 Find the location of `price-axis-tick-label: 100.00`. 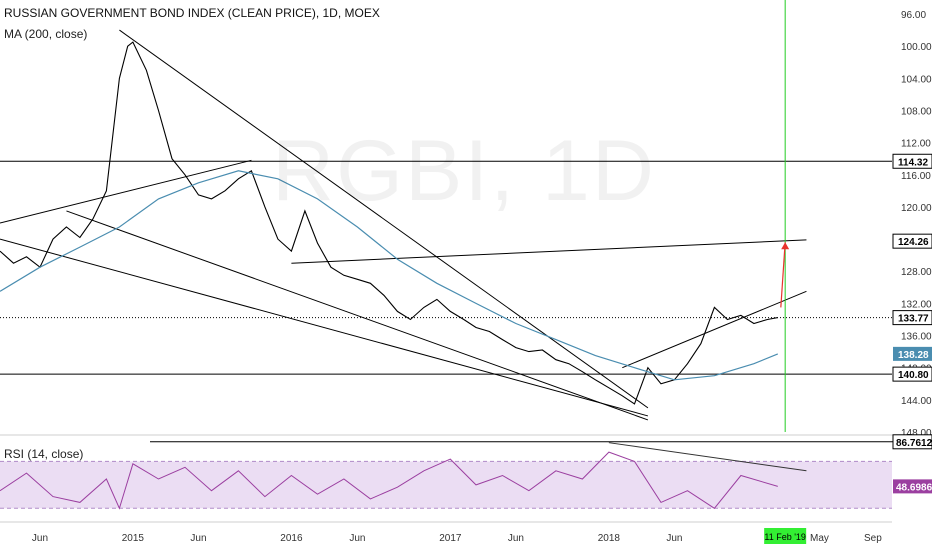

price-axis-tick-label: 100.00 is located at coordinates (916, 47).